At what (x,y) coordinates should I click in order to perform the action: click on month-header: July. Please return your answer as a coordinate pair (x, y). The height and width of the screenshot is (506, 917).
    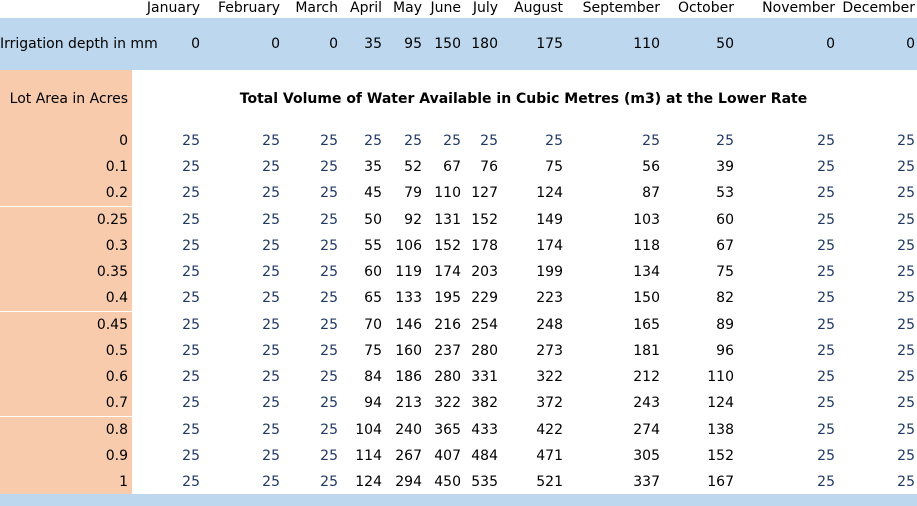
    Looking at the image, I should click on (485, 8).